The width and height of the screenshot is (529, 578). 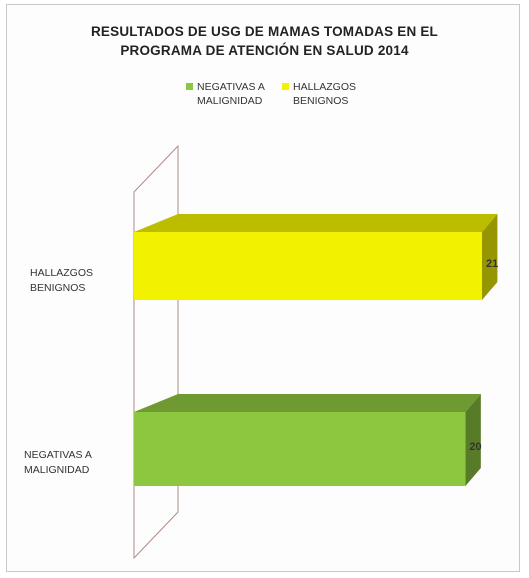 What do you see at coordinates (325, 94) in the screenshot?
I see `legend-label-hallazgos: HALLAZGOS BENIGNOS` at bounding box center [325, 94].